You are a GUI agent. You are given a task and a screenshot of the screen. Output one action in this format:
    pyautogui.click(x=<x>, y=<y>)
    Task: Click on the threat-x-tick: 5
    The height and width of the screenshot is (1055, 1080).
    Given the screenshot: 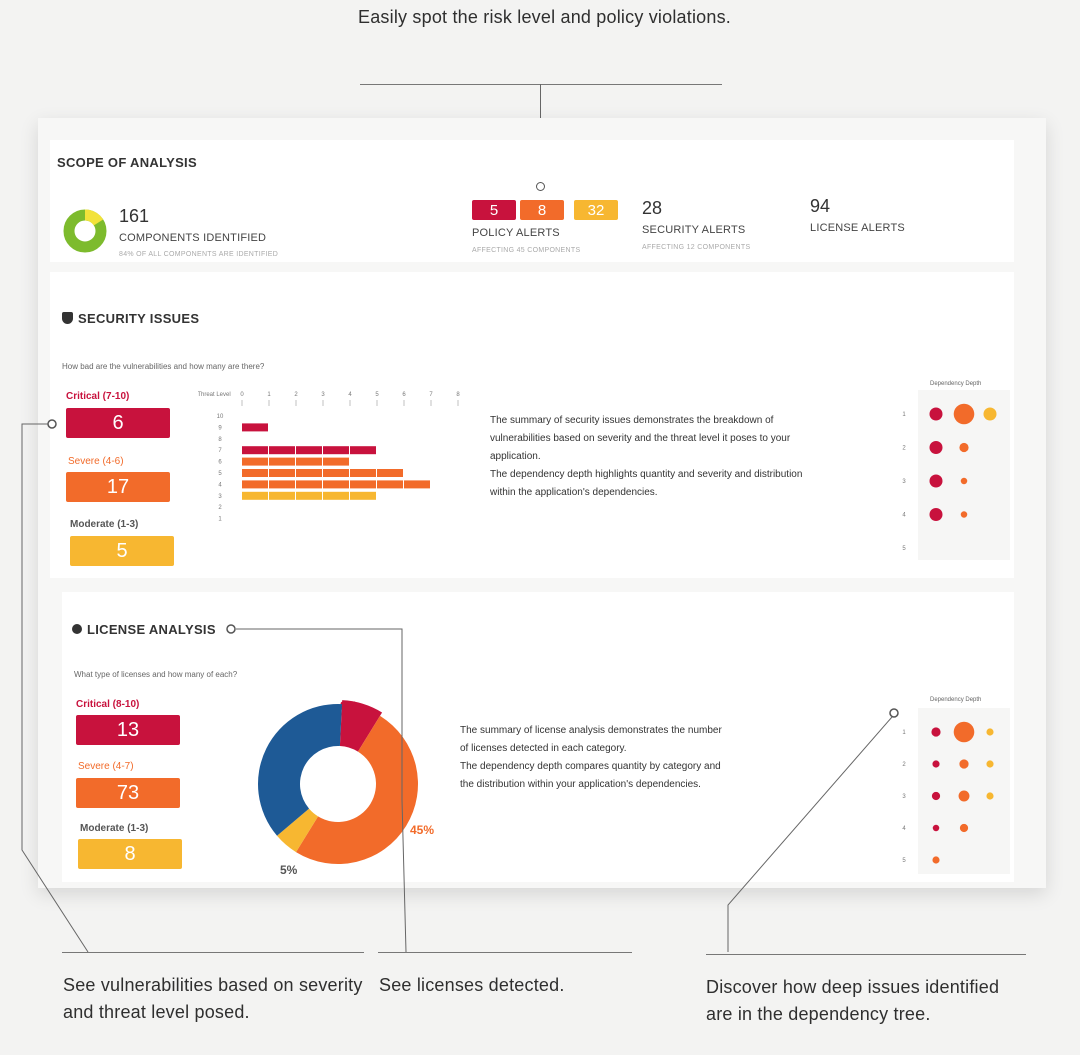 What is the action you would take?
    pyautogui.click(x=377, y=395)
    